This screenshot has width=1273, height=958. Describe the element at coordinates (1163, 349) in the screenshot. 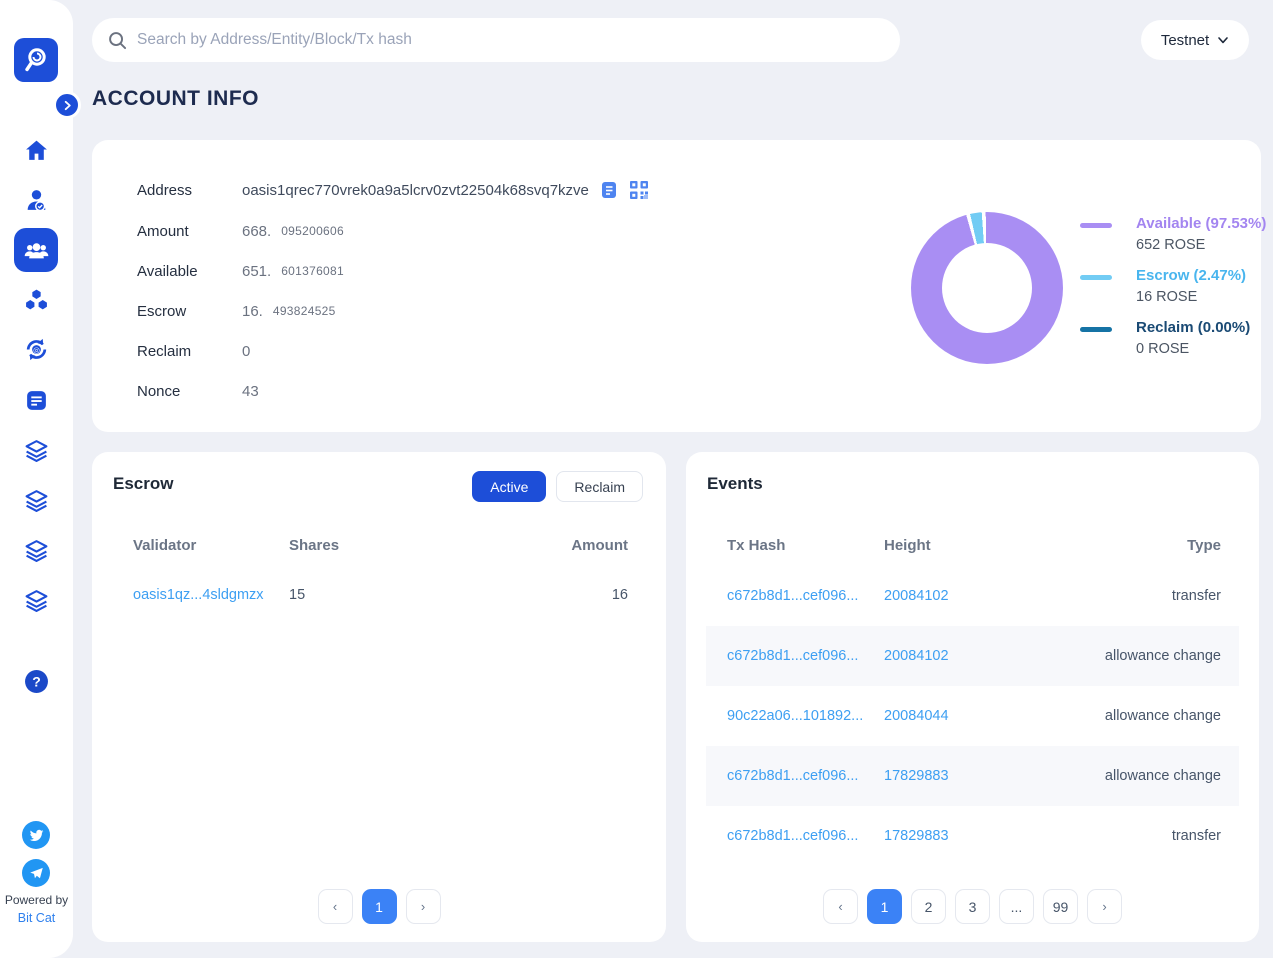

I see `legend-amount: 0 ROSE` at that location.